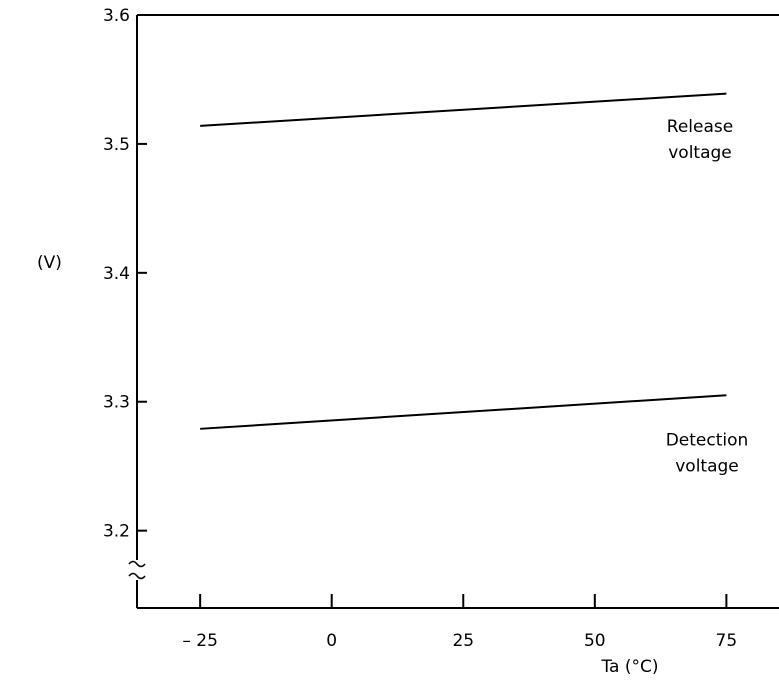 The width and height of the screenshot is (779, 692). Describe the element at coordinates (125, 307) in the screenshot. I see `y-axis: 3.2 3.3 3.4 3.5 3.6` at that location.